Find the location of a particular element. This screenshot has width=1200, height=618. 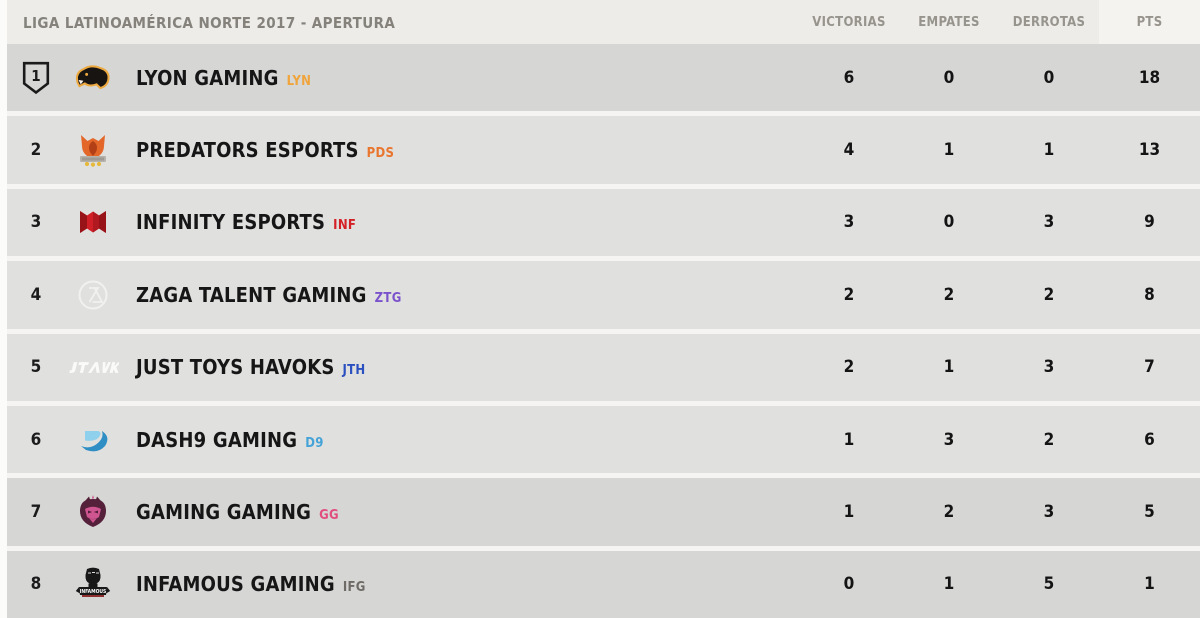

team-name: GAMING GAMING is located at coordinates (224, 511).